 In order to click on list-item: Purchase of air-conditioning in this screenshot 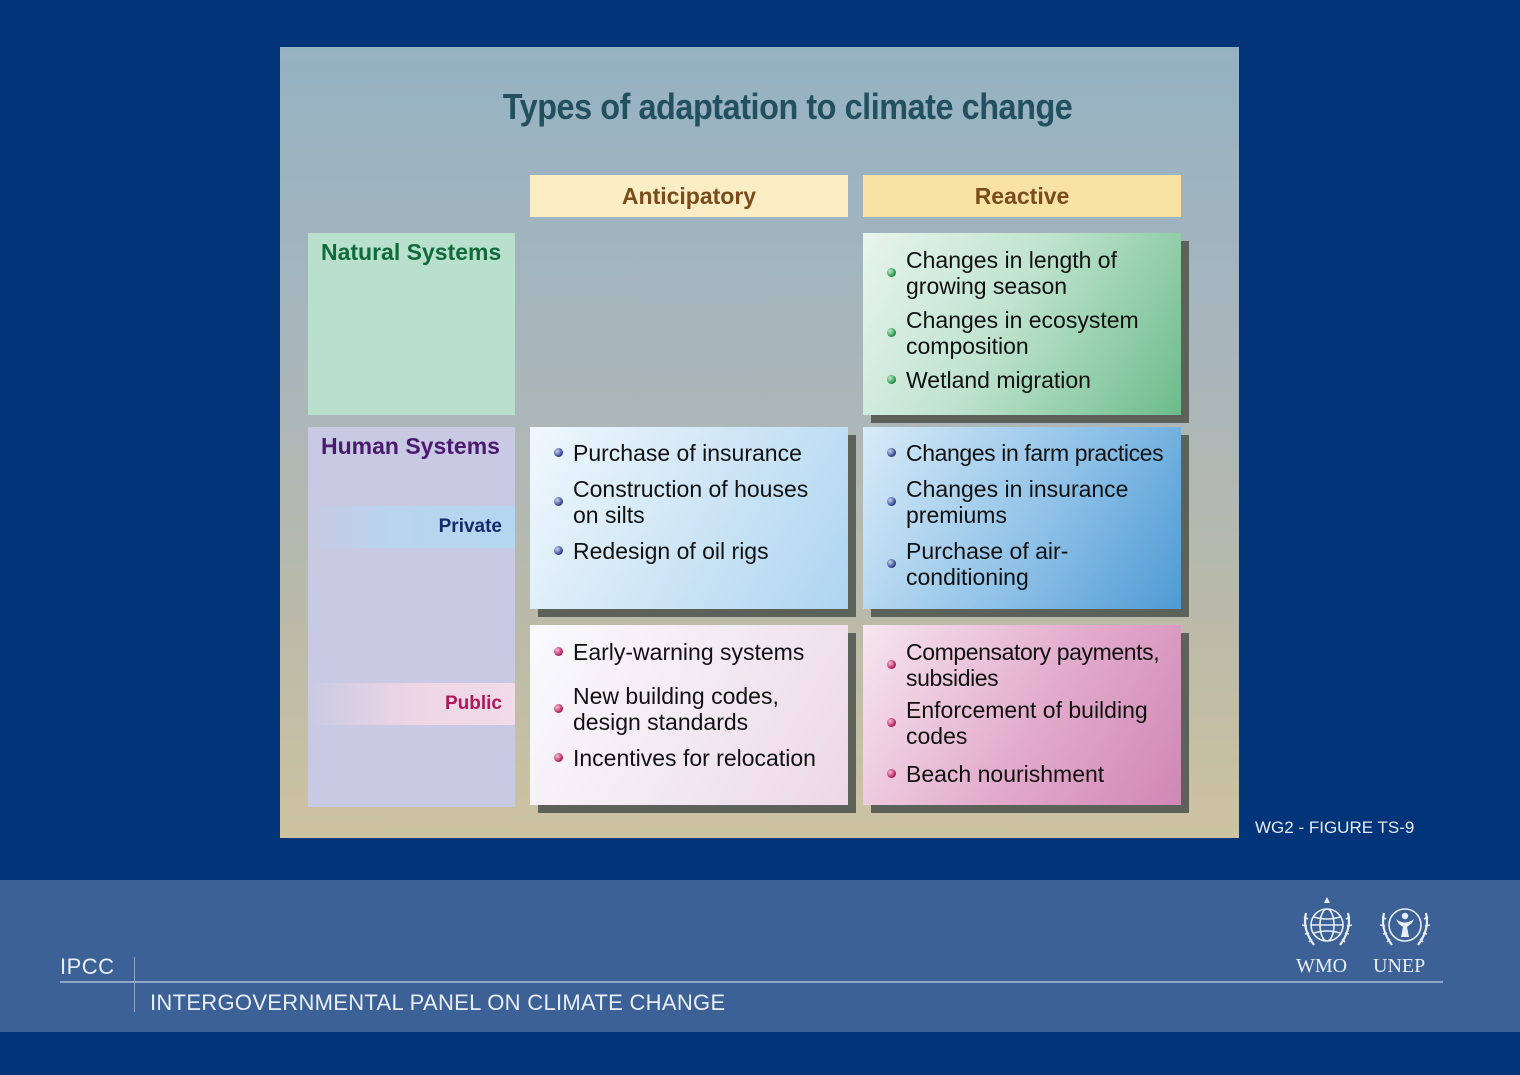, I will do `click(1030, 564)`.